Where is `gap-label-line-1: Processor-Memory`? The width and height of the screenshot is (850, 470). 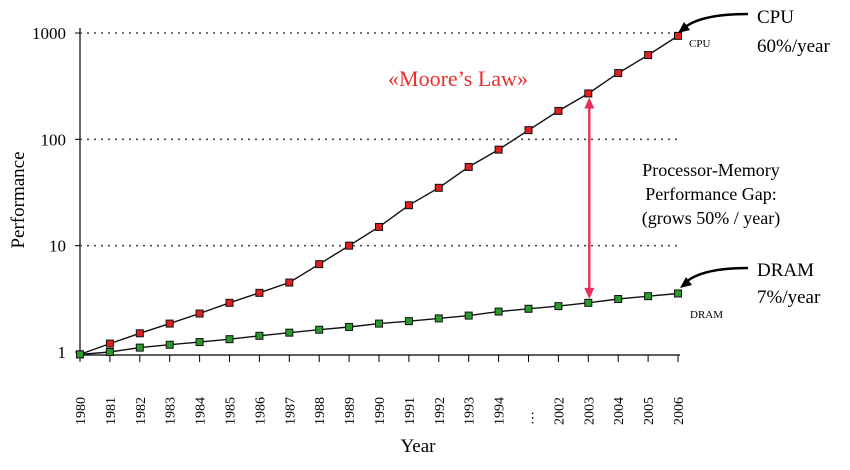
gap-label-line-1: Processor-Memory is located at coordinates (711, 170).